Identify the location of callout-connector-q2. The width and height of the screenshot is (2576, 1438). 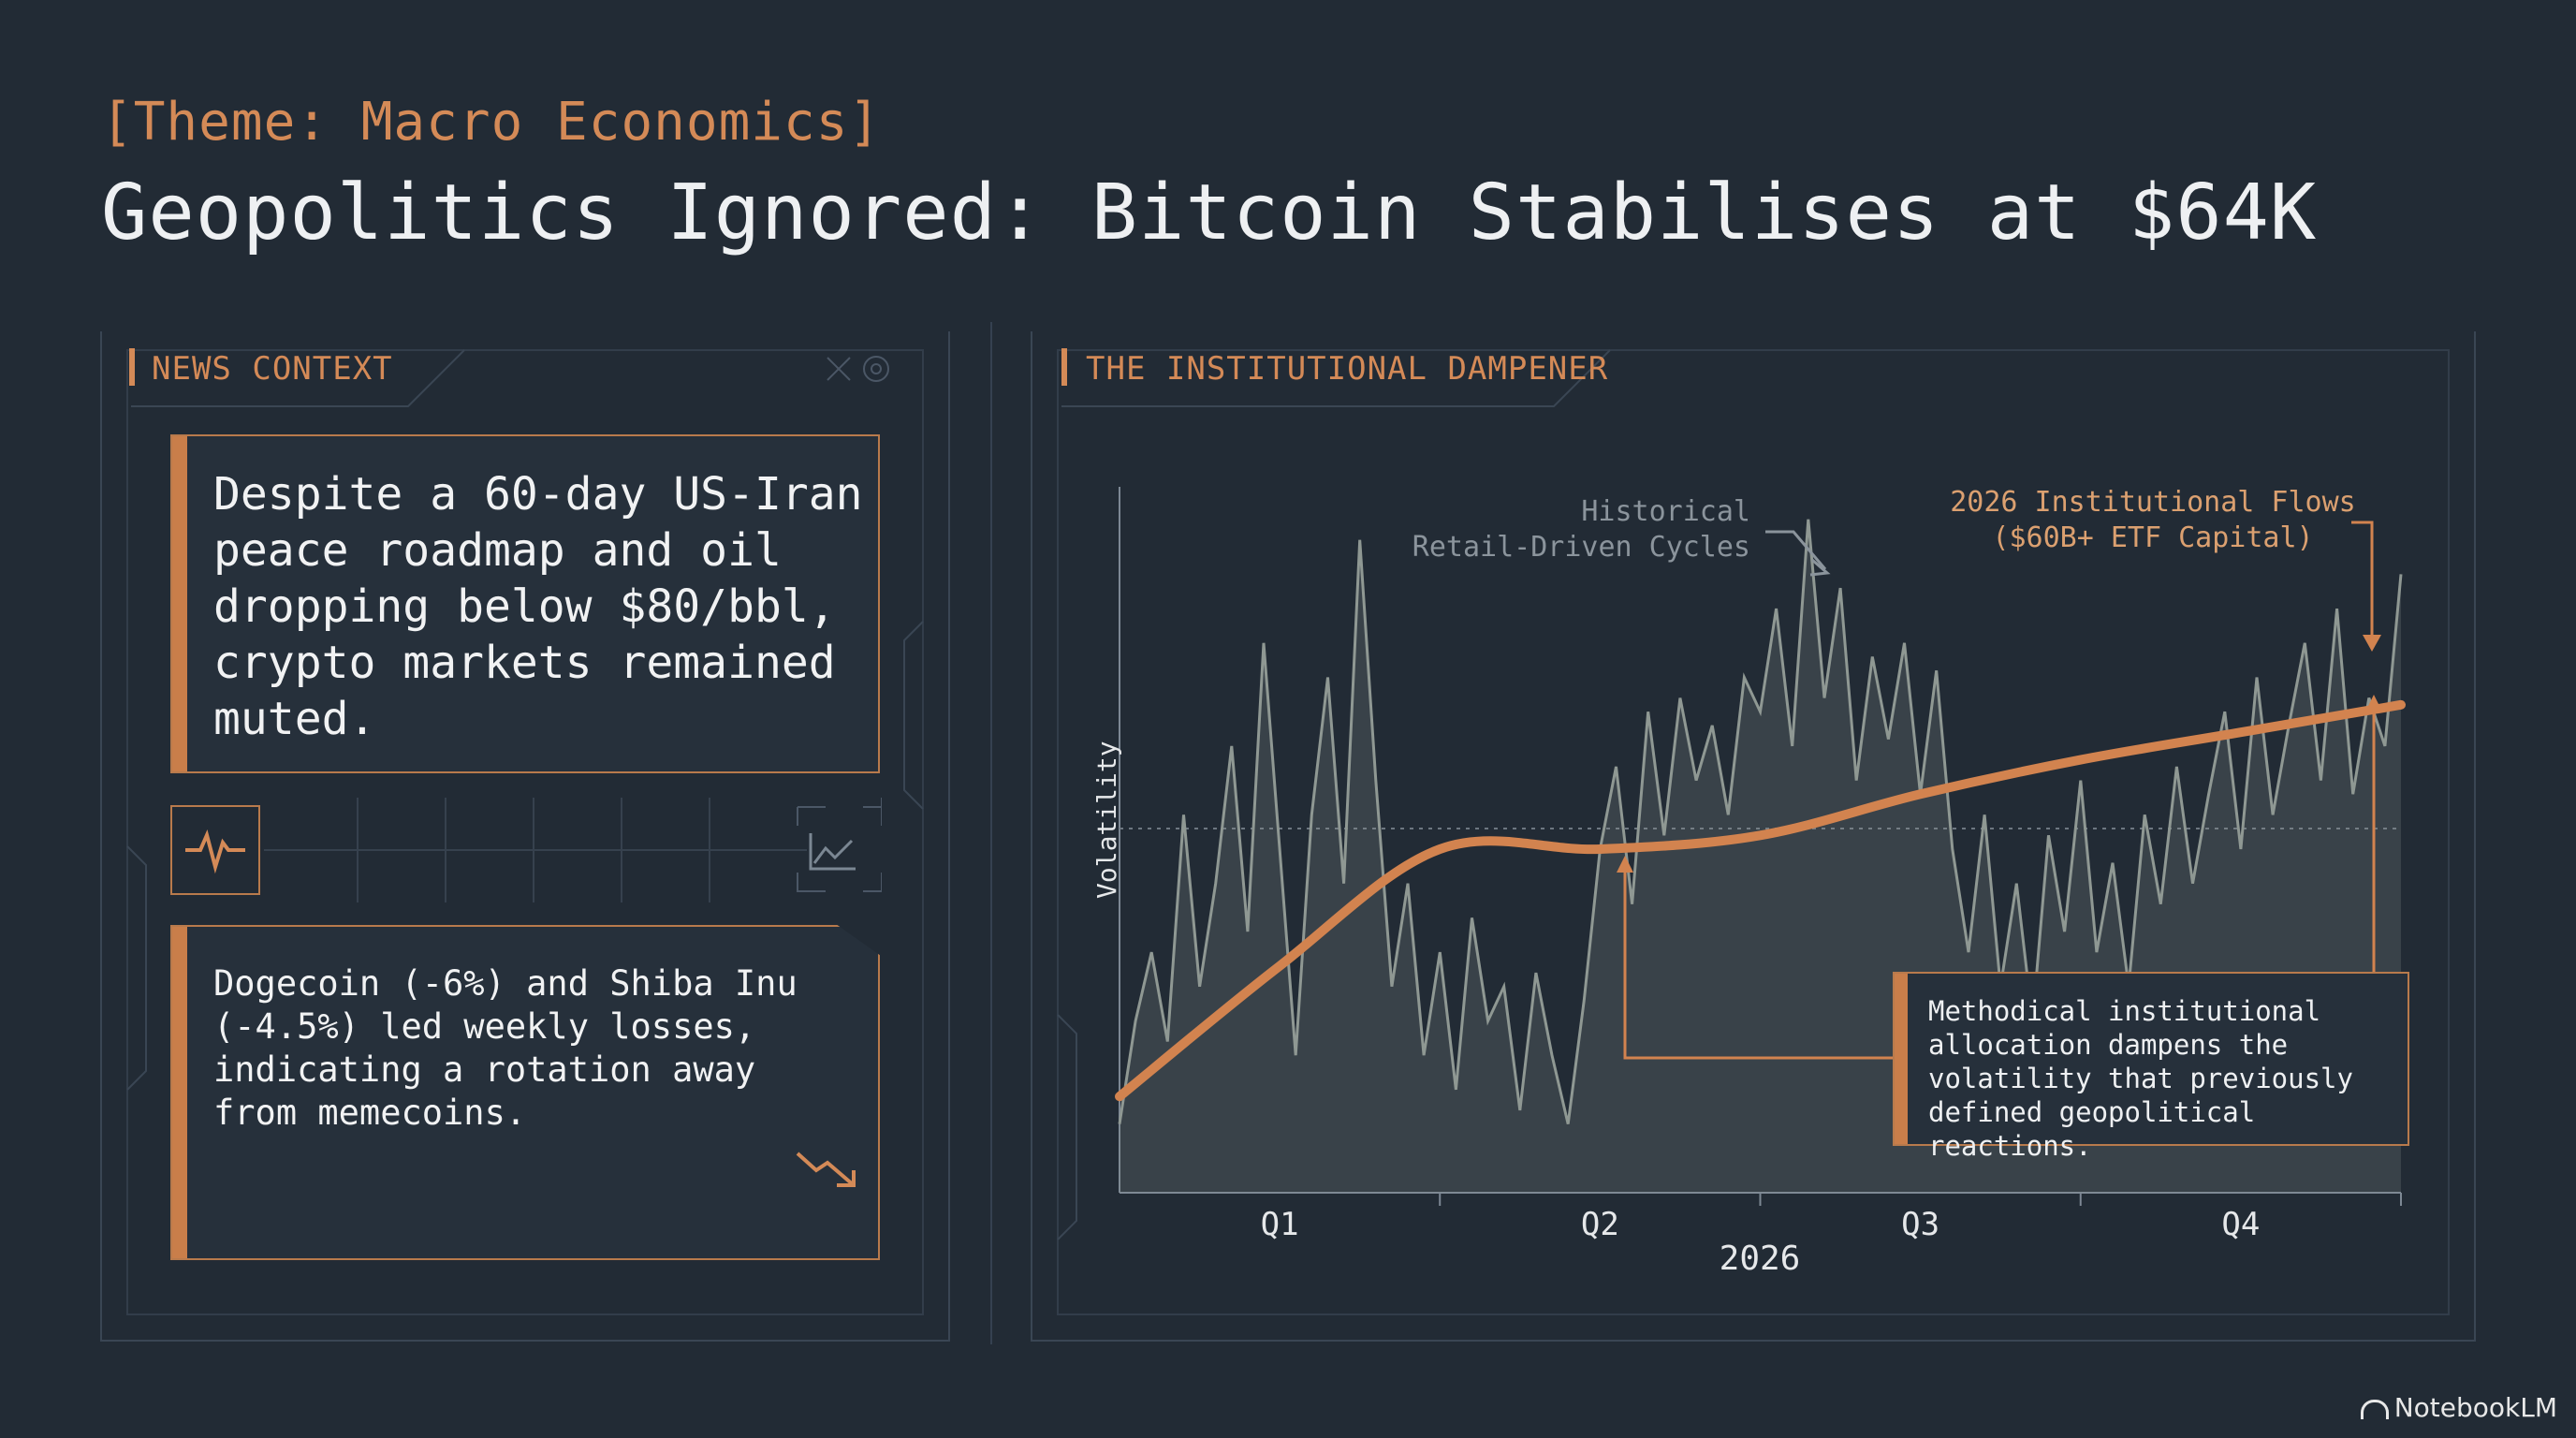
(1758, 960).